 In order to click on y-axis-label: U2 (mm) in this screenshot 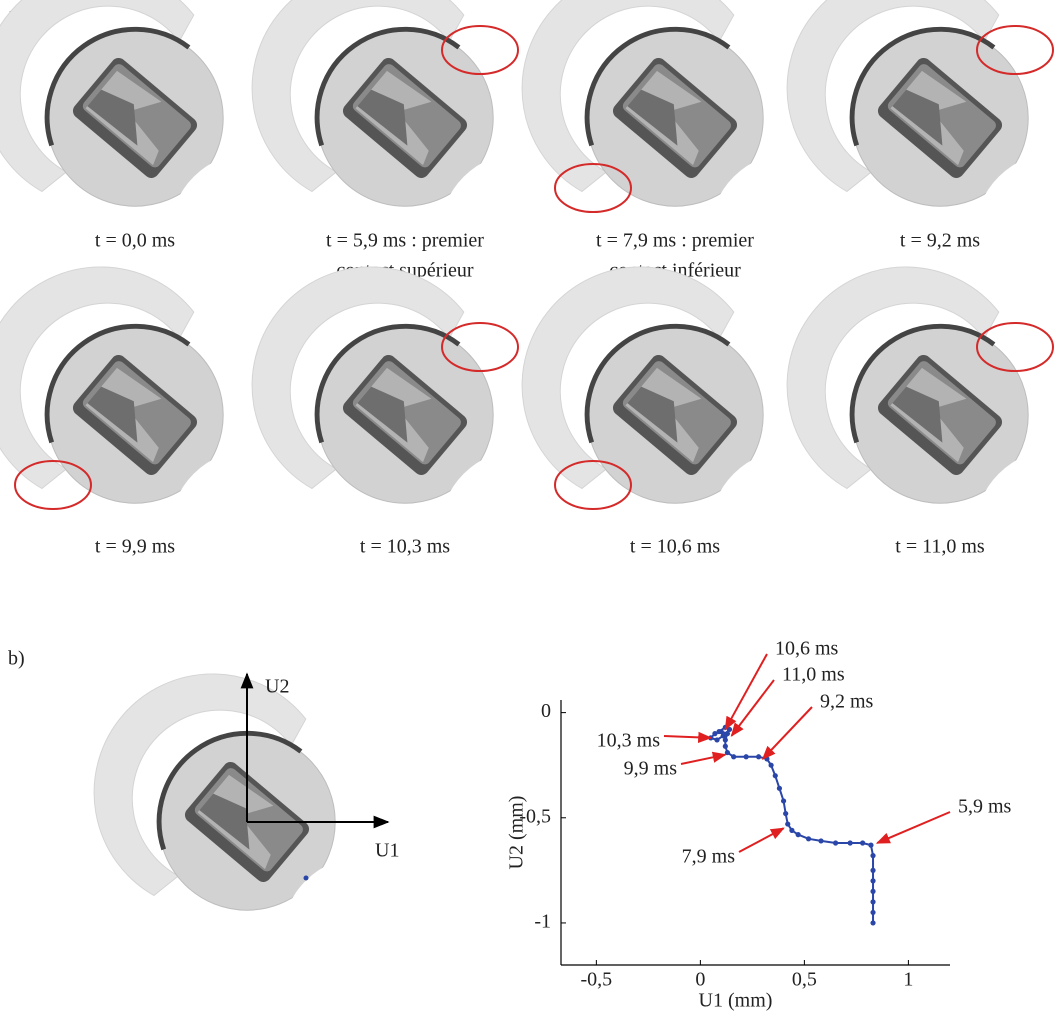, I will do `click(517, 833)`.